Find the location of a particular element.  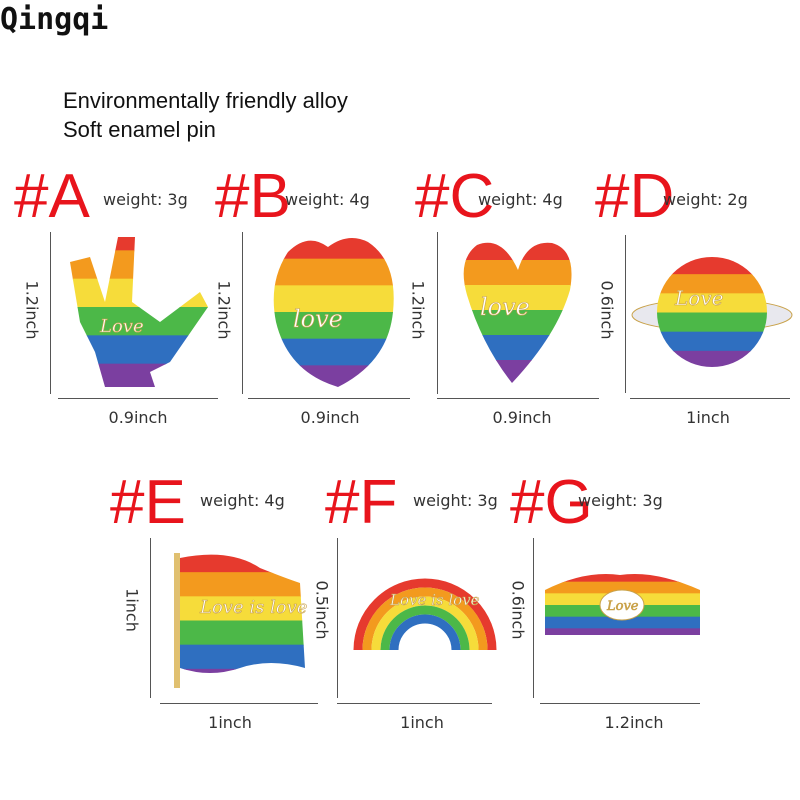

pin-tag: #A is located at coordinates (52, 196).